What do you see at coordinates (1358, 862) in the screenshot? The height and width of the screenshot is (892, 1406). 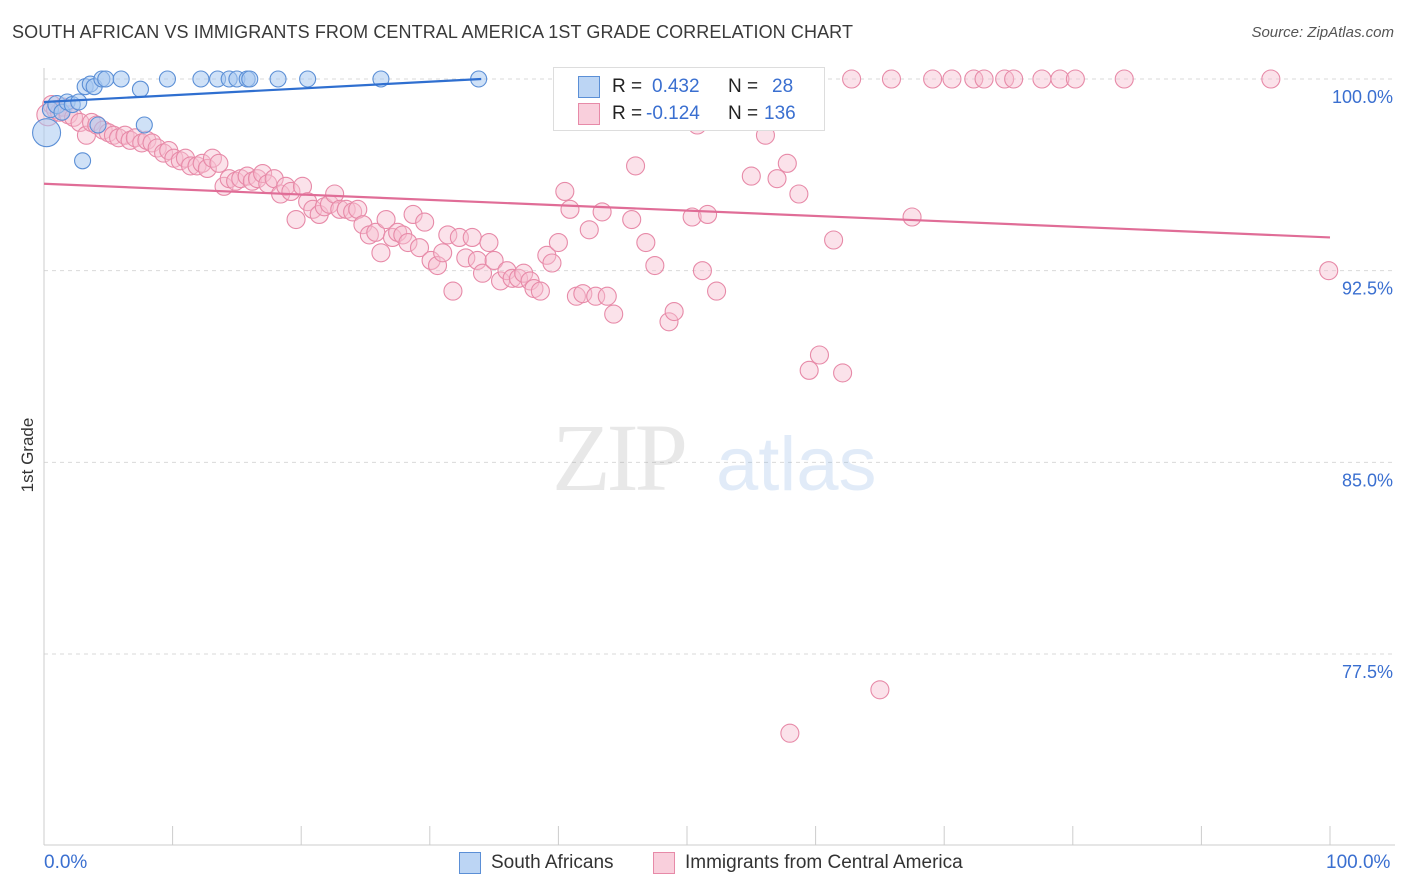 I see `x-tick-label-max: 100.0%` at bounding box center [1358, 862].